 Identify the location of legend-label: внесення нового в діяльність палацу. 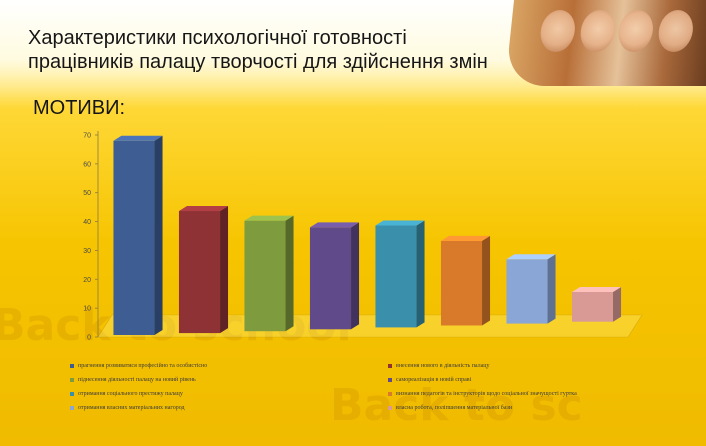
(443, 366).